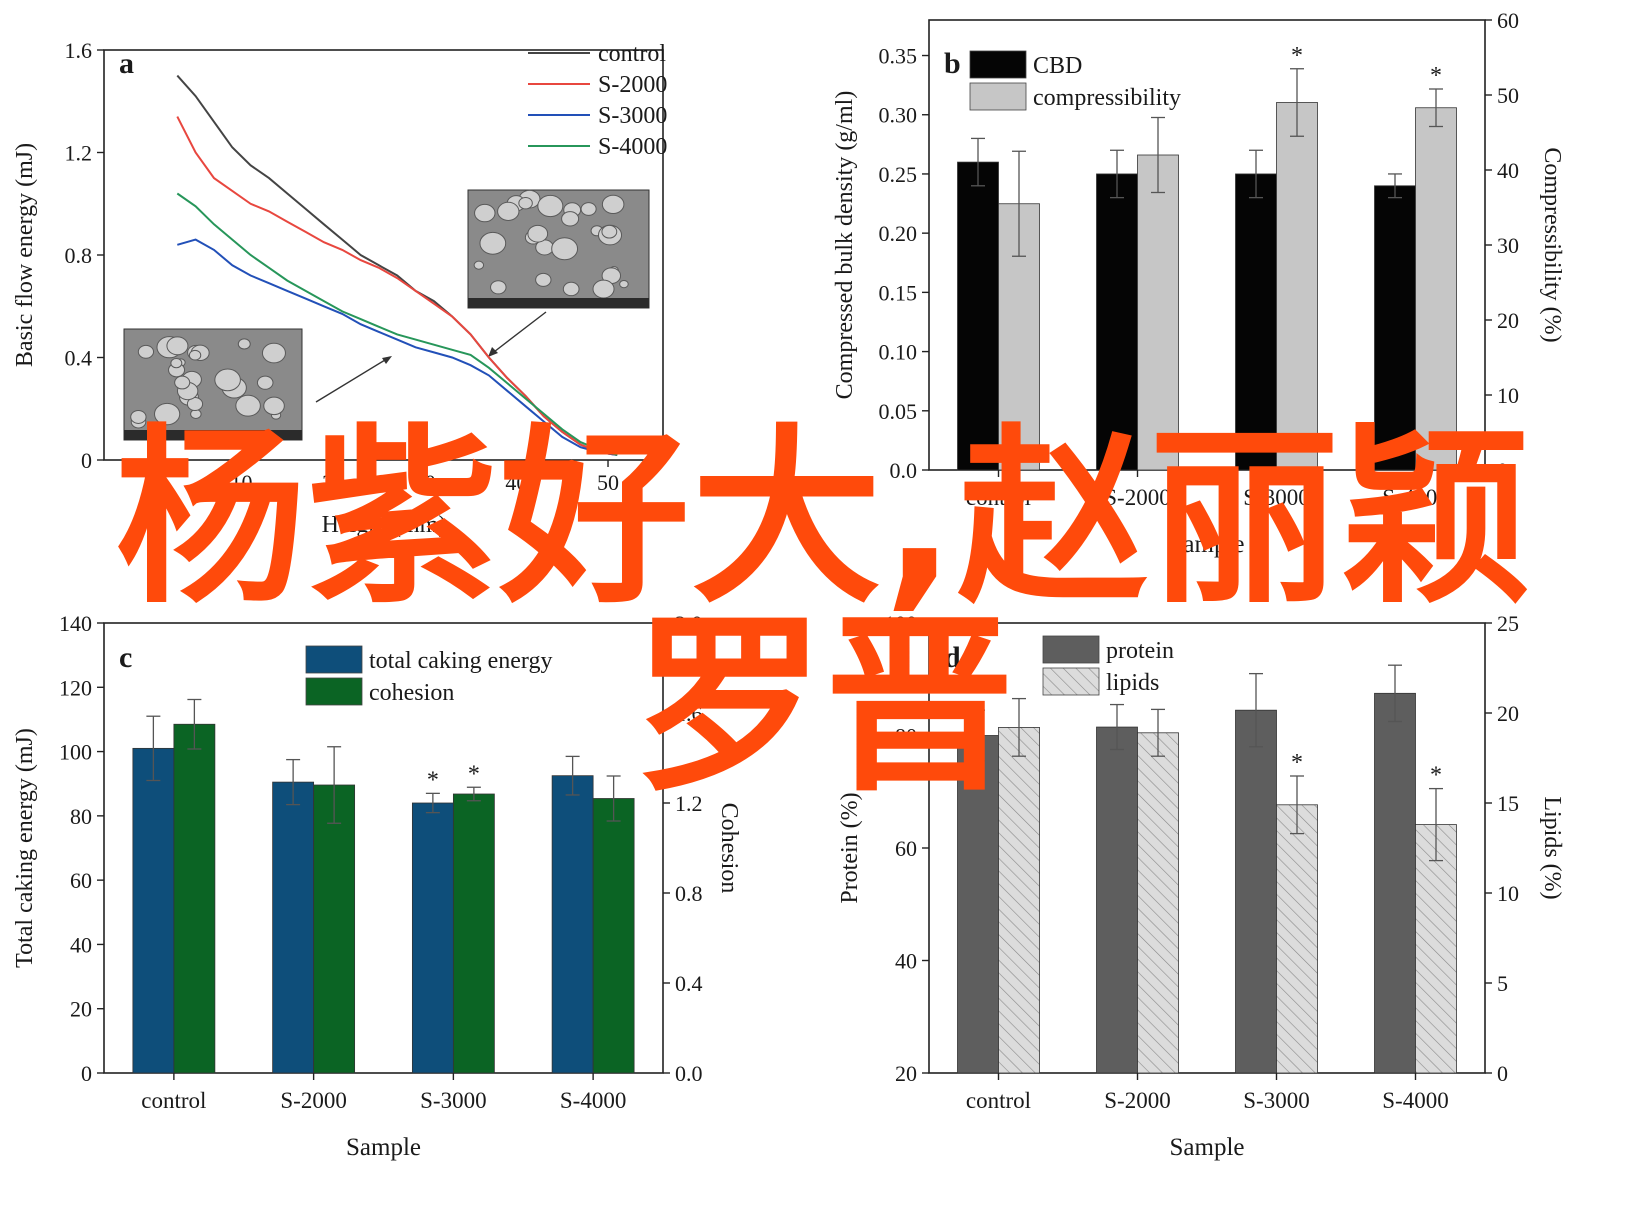 This screenshot has height=1226, width=1649. What do you see at coordinates (25, 255) in the screenshot?
I see `axis-title: Basic flow energy (mJ)` at bounding box center [25, 255].